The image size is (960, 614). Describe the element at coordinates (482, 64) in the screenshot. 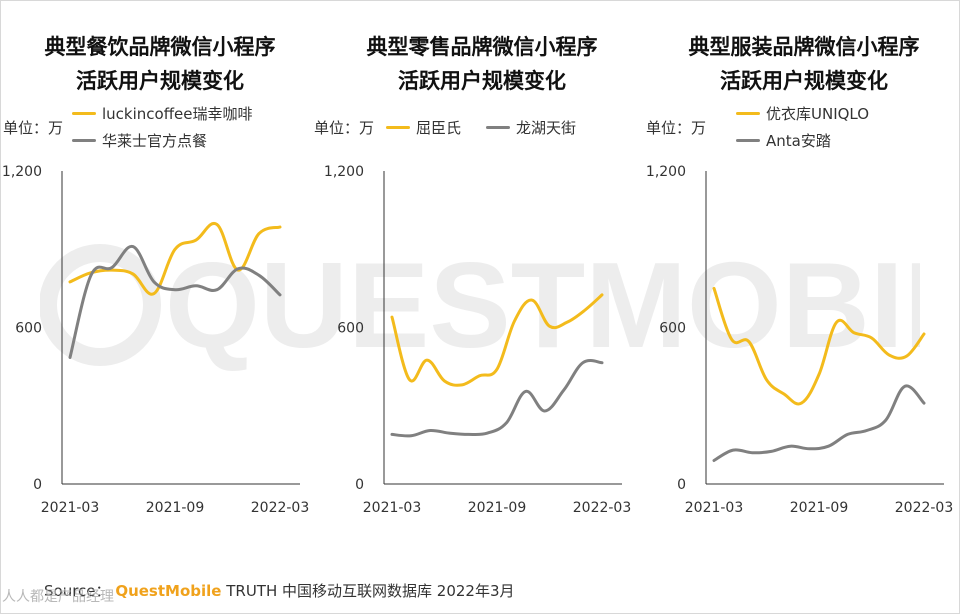

I see `chart-title: 典型零售品牌微信小程序 活跃用户规模变化` at that location.